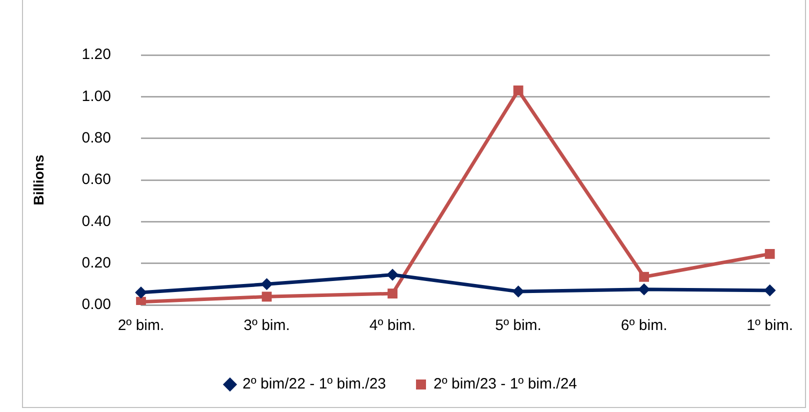  Describe the element at coordinates (38, 180) in the screenshot. I see `y-axis-title: Billions` at that location.